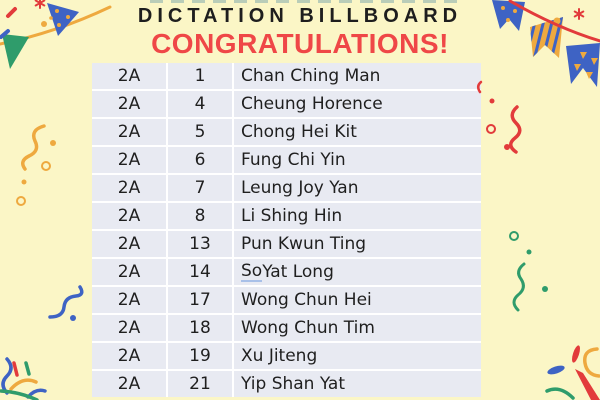  I want to click on number-cell: 19, so click(200, 356).